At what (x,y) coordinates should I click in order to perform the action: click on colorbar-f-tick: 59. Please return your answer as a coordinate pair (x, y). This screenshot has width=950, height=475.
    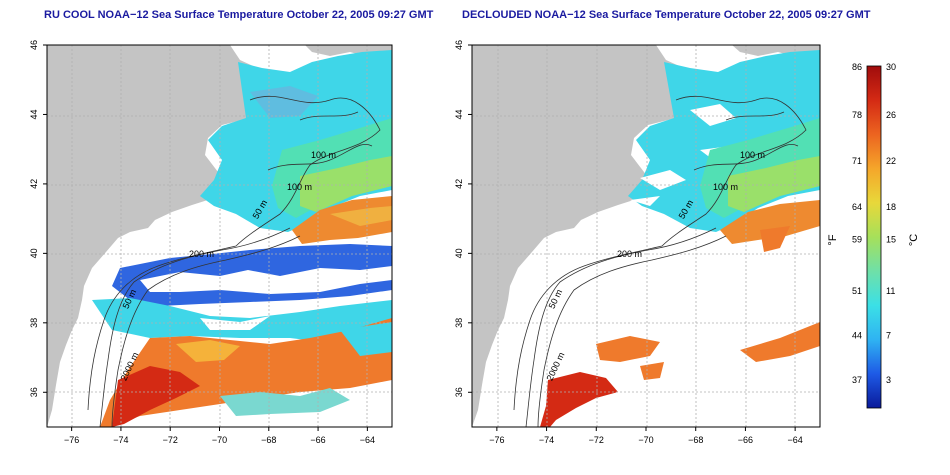
    Looking at the image, I should click on (857, 240).